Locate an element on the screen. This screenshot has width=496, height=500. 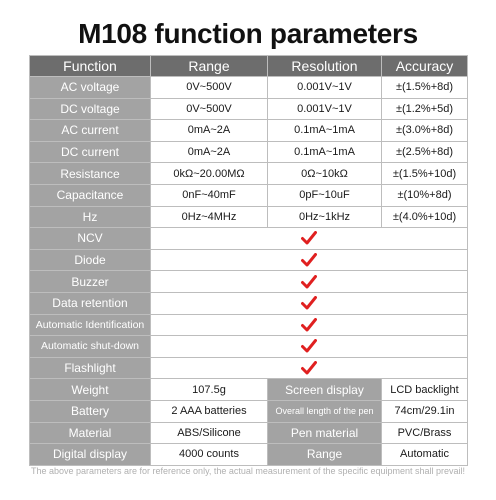
header-resolution: Resolution is located at coordinates (324, 66).